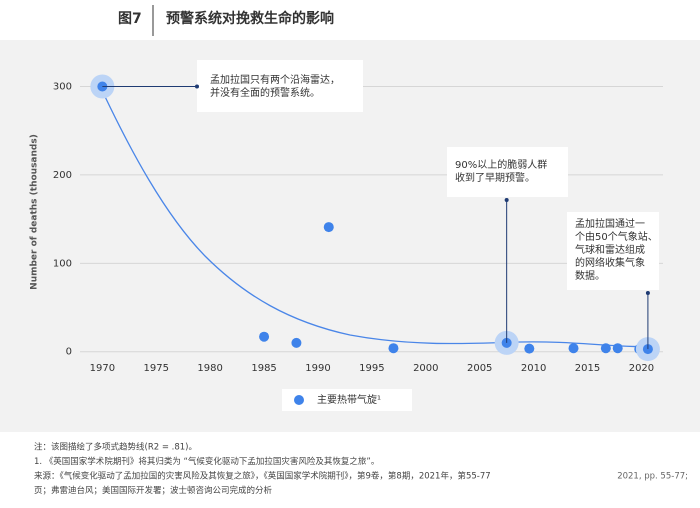 The image size is (700, 508). Describe the element at coordinates (641, 368) in the screenshot. I see `x-tick-label: 2020` at that location.